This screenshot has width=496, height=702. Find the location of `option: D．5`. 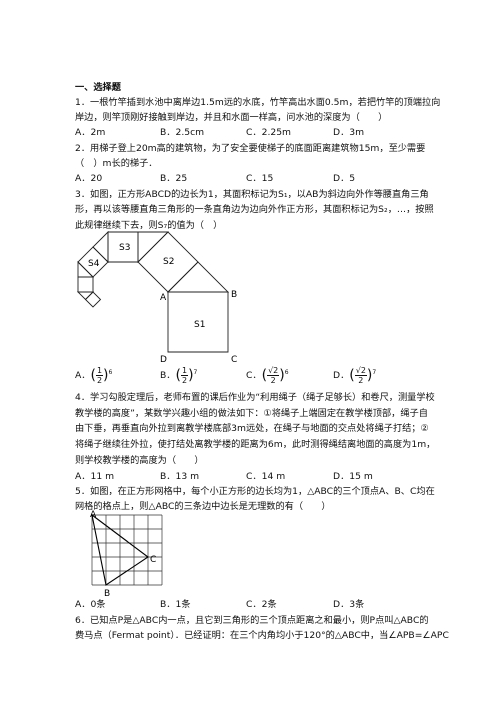

option: D．5 is located at coordinates (344, 178).